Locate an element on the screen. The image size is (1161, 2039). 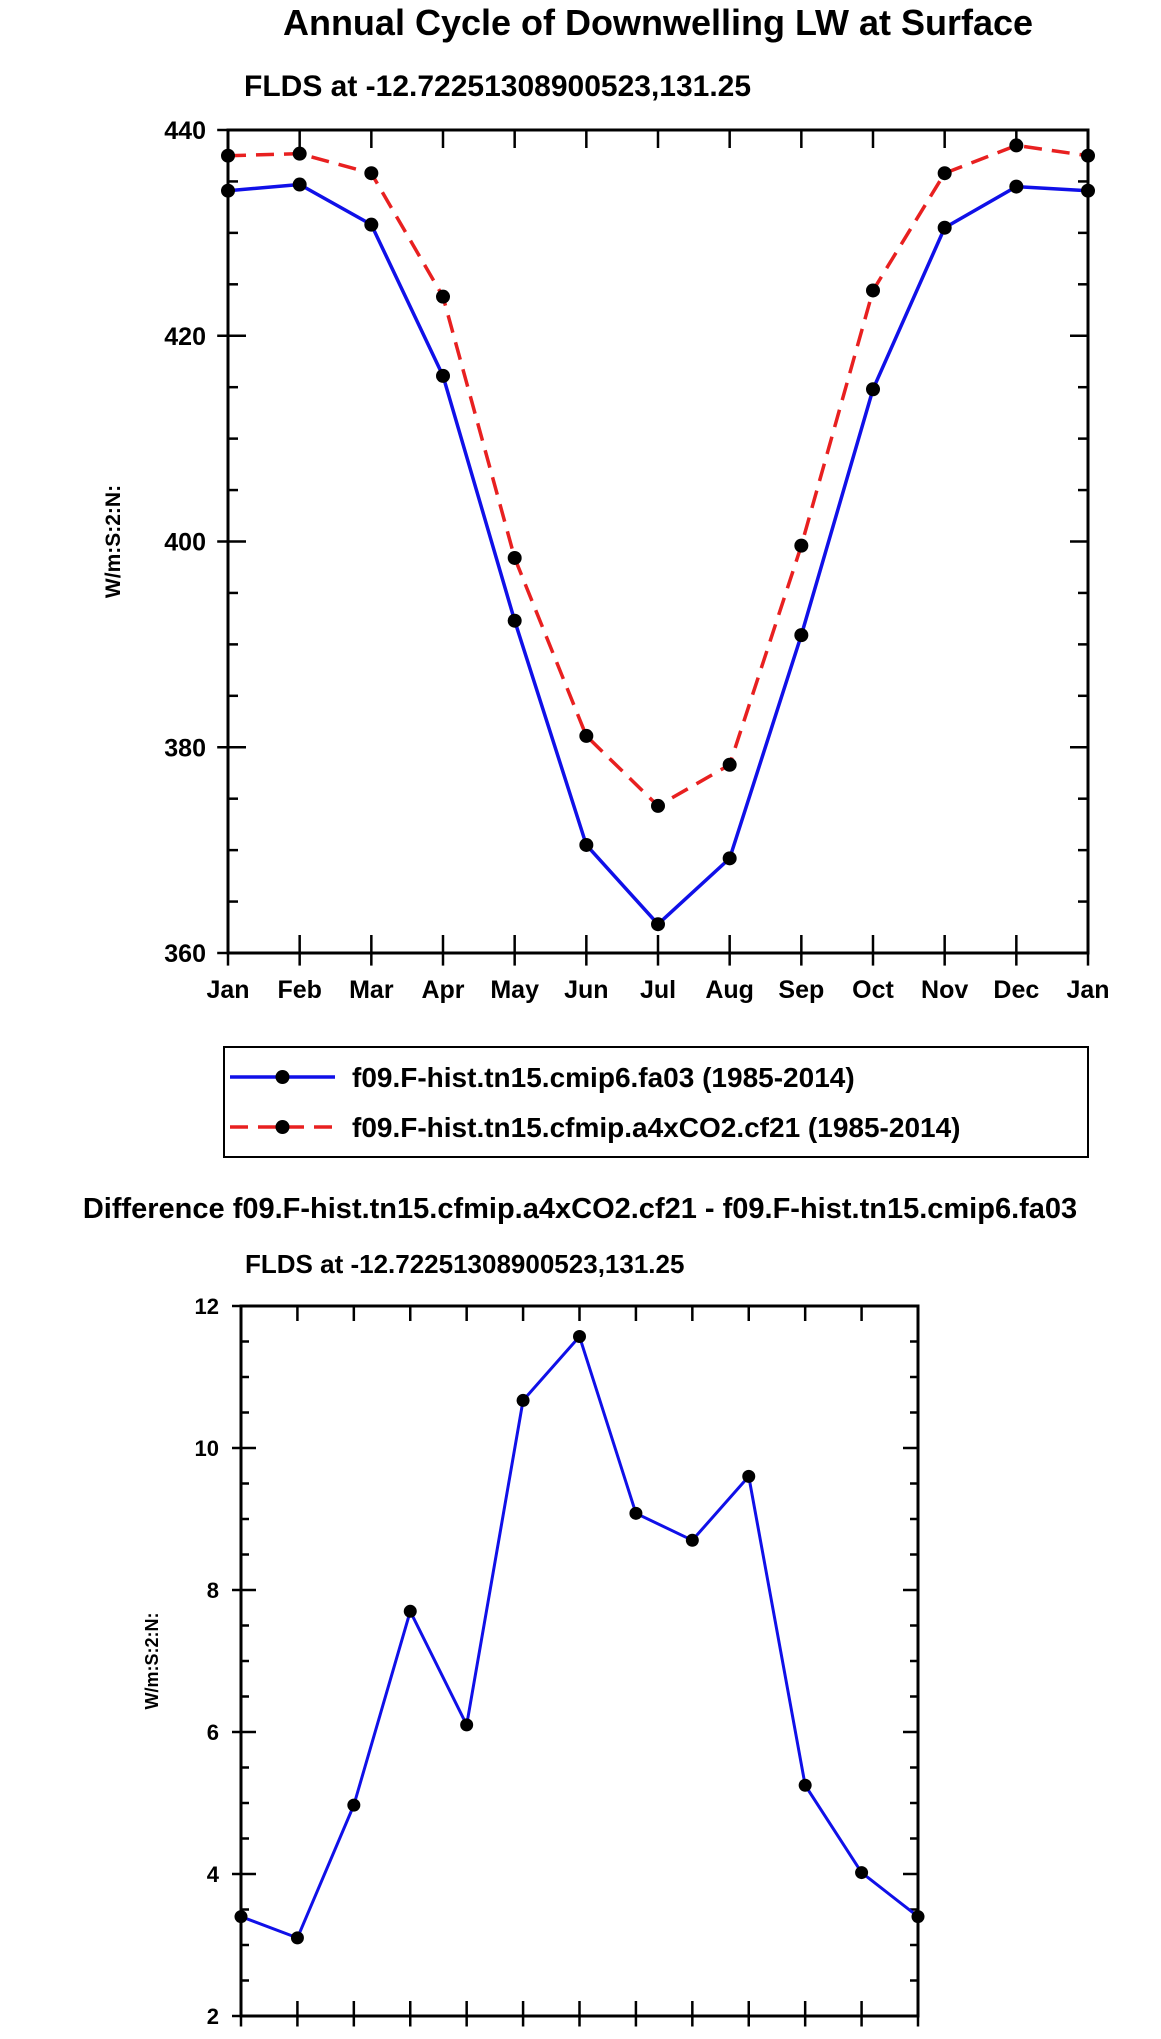
x-tick-label: Aug is located at coordinates (729, 990).